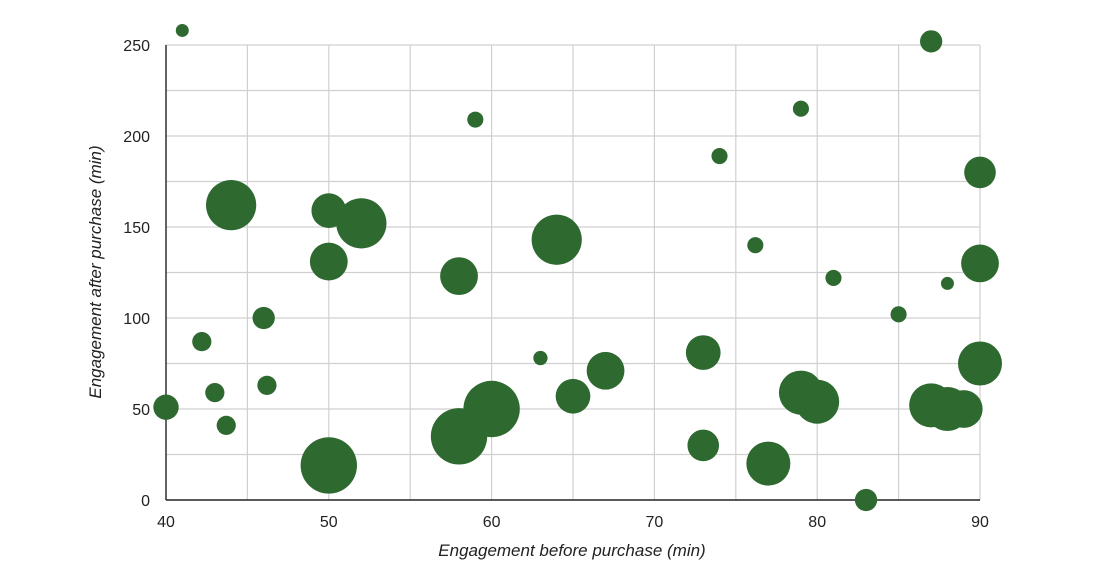 Image resolution: width=1100 pixels, height=572 pixels. I want to click on x-tick-label: 40, so click(166, 522).